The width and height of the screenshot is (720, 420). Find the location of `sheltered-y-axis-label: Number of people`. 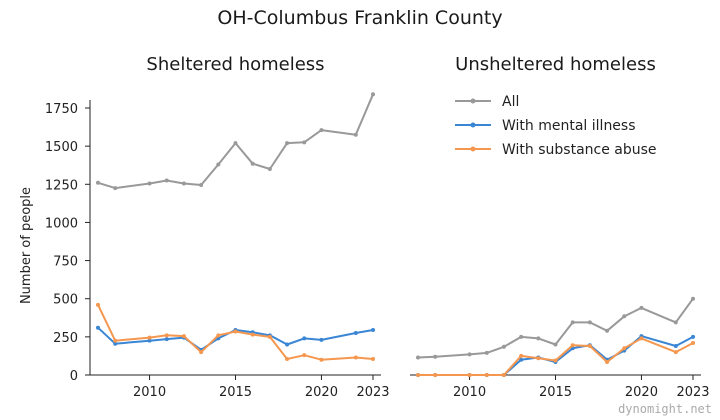

sheltered-y-axis-label: Number of people is located at coordinates (26, 245).